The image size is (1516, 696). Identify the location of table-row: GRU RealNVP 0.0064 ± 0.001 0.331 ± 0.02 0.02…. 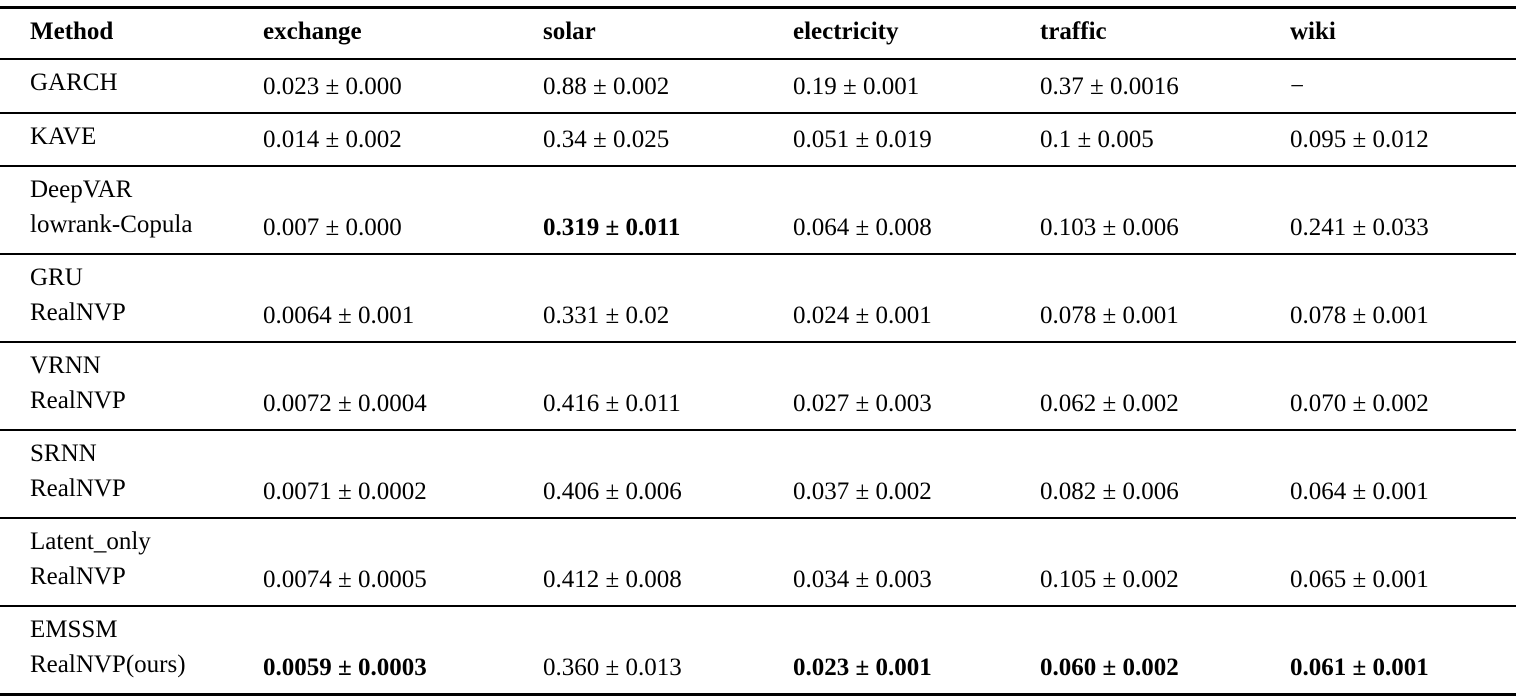
(758, 298).